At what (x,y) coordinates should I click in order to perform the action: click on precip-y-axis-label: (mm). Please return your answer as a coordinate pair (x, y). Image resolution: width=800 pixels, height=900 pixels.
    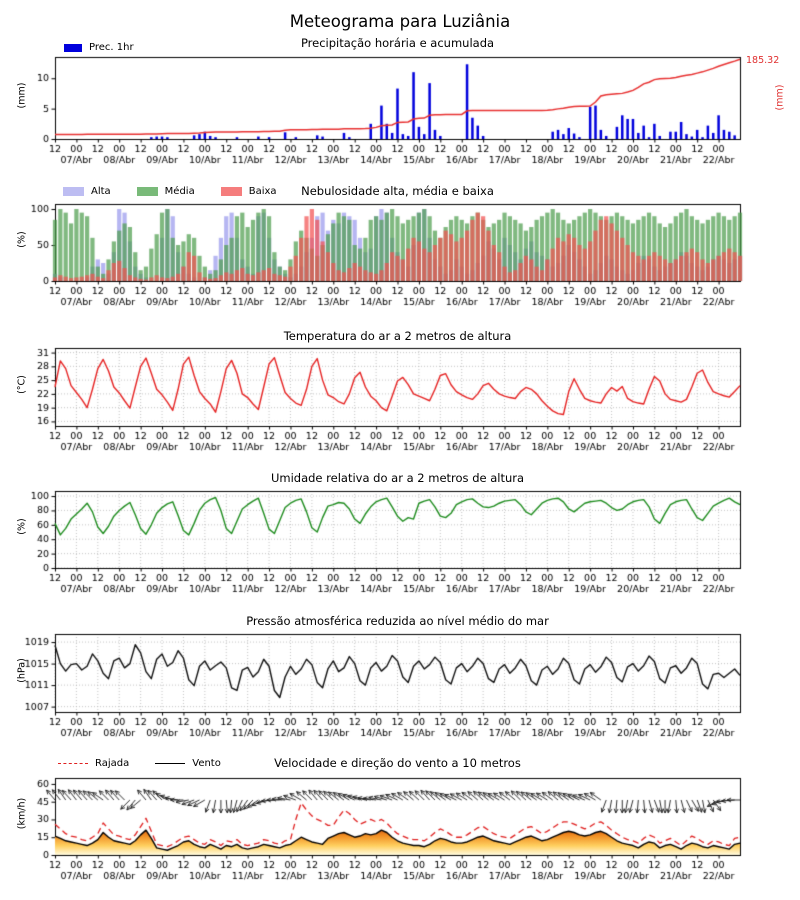
    Looking at the image, I should click on (22, 95).